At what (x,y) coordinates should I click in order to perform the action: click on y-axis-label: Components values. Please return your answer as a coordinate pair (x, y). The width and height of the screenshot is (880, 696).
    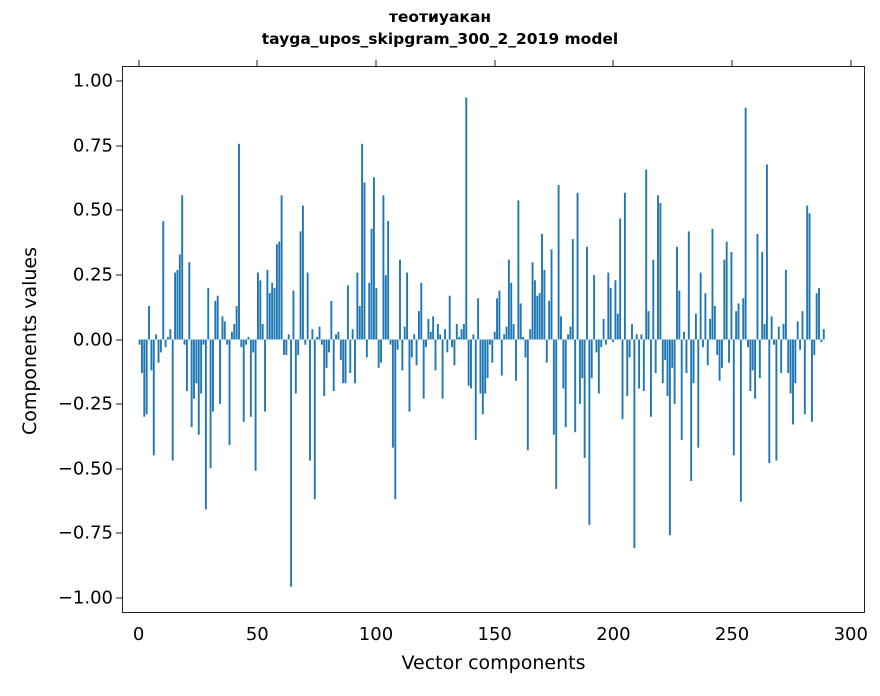
    Looking at the image, I should click on (30, 341).